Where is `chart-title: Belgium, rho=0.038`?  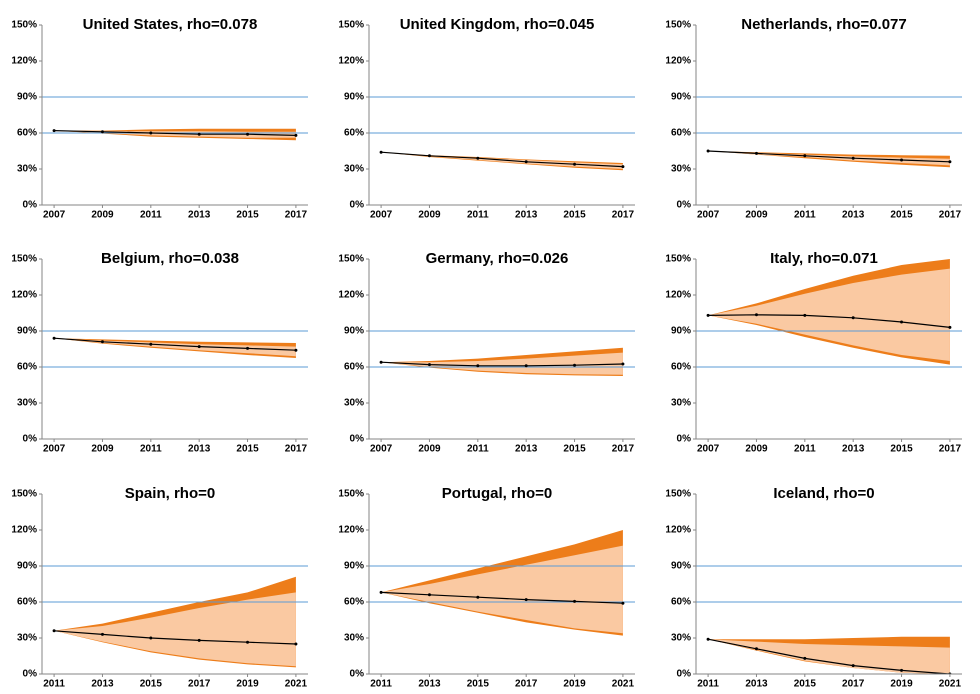 chart-title: Belgium, rho=0.038 is located at coordinates (170, 258).